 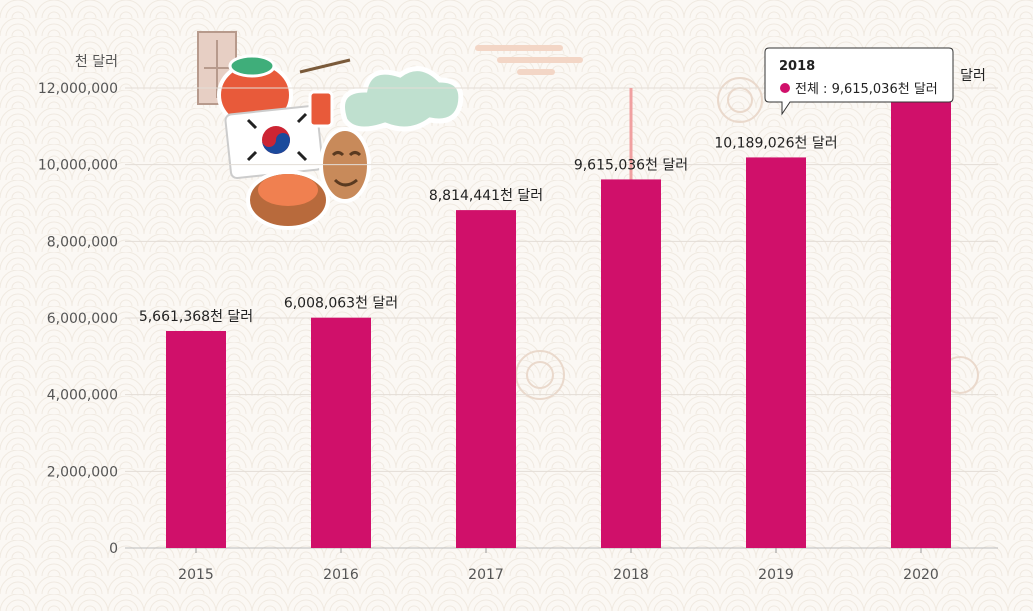 What do you see at coordinates (921, 575) in the screenshot?
I see `x-tick-label: 2020` at bounding box center [921, 575].